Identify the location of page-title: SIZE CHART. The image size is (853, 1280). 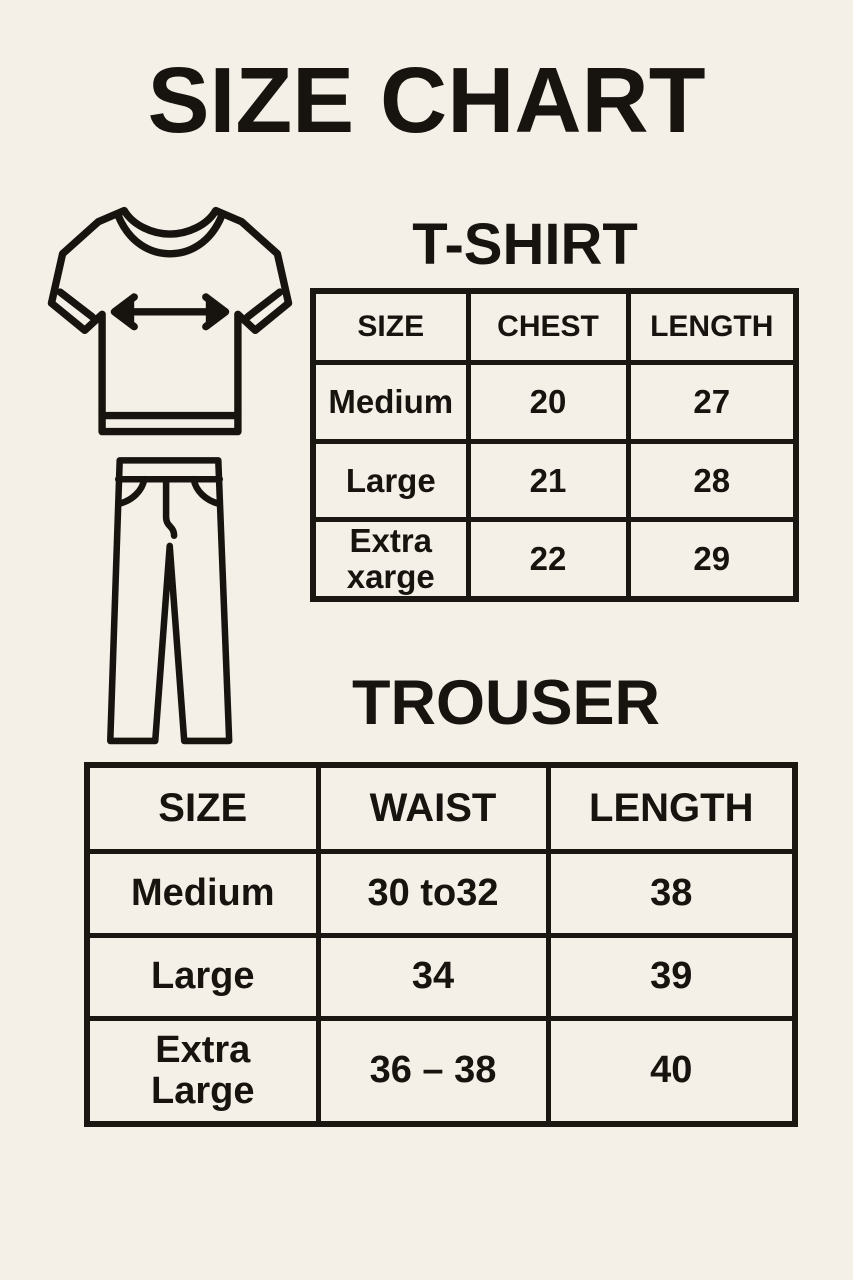
(426, 100).